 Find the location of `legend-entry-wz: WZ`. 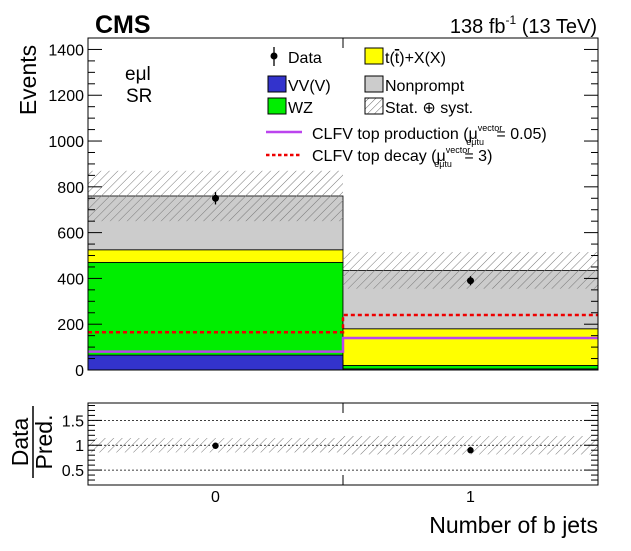

legend-entry-wz: WZ is located at coordinates (290, 107).